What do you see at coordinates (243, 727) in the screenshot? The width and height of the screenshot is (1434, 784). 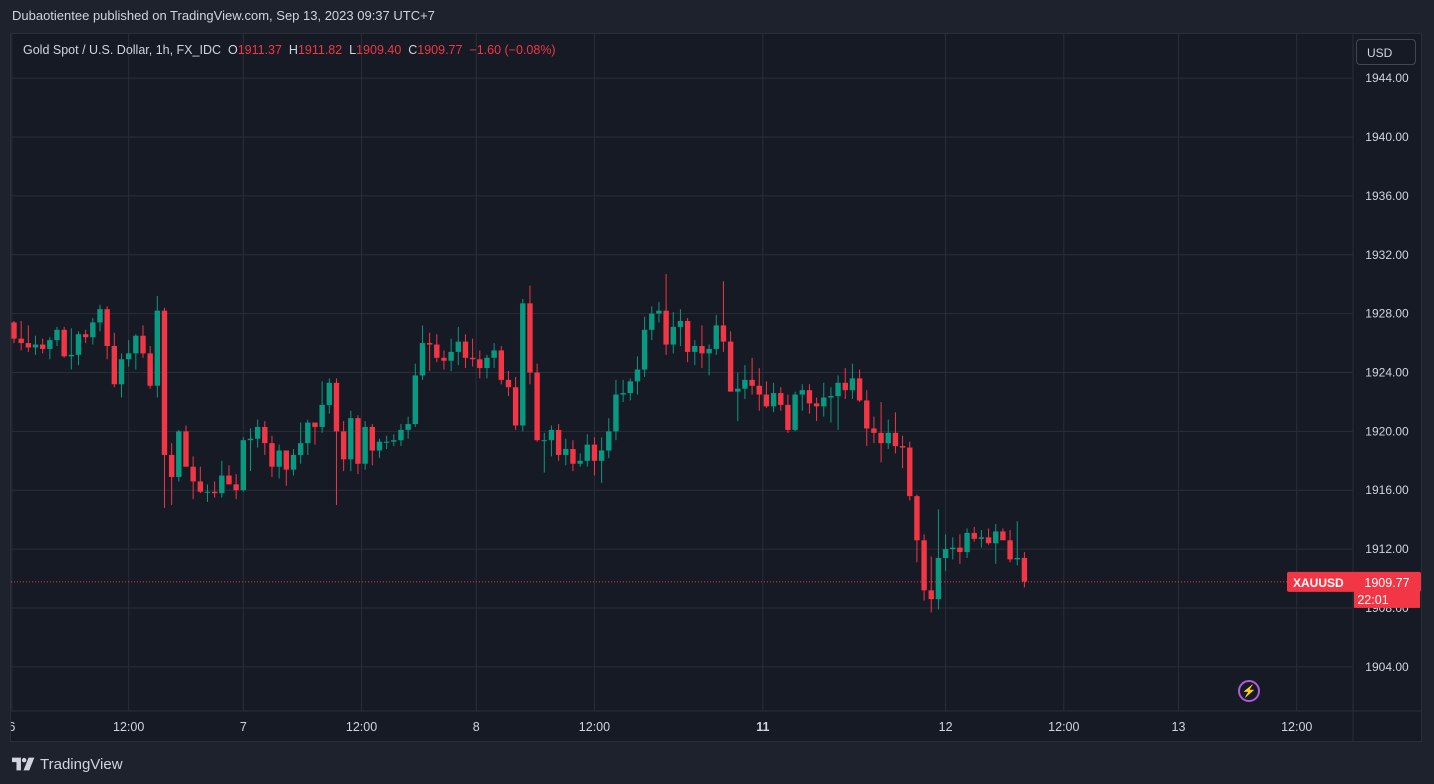 I see `x-tick-label: 7` at bounding box center [243, 727].